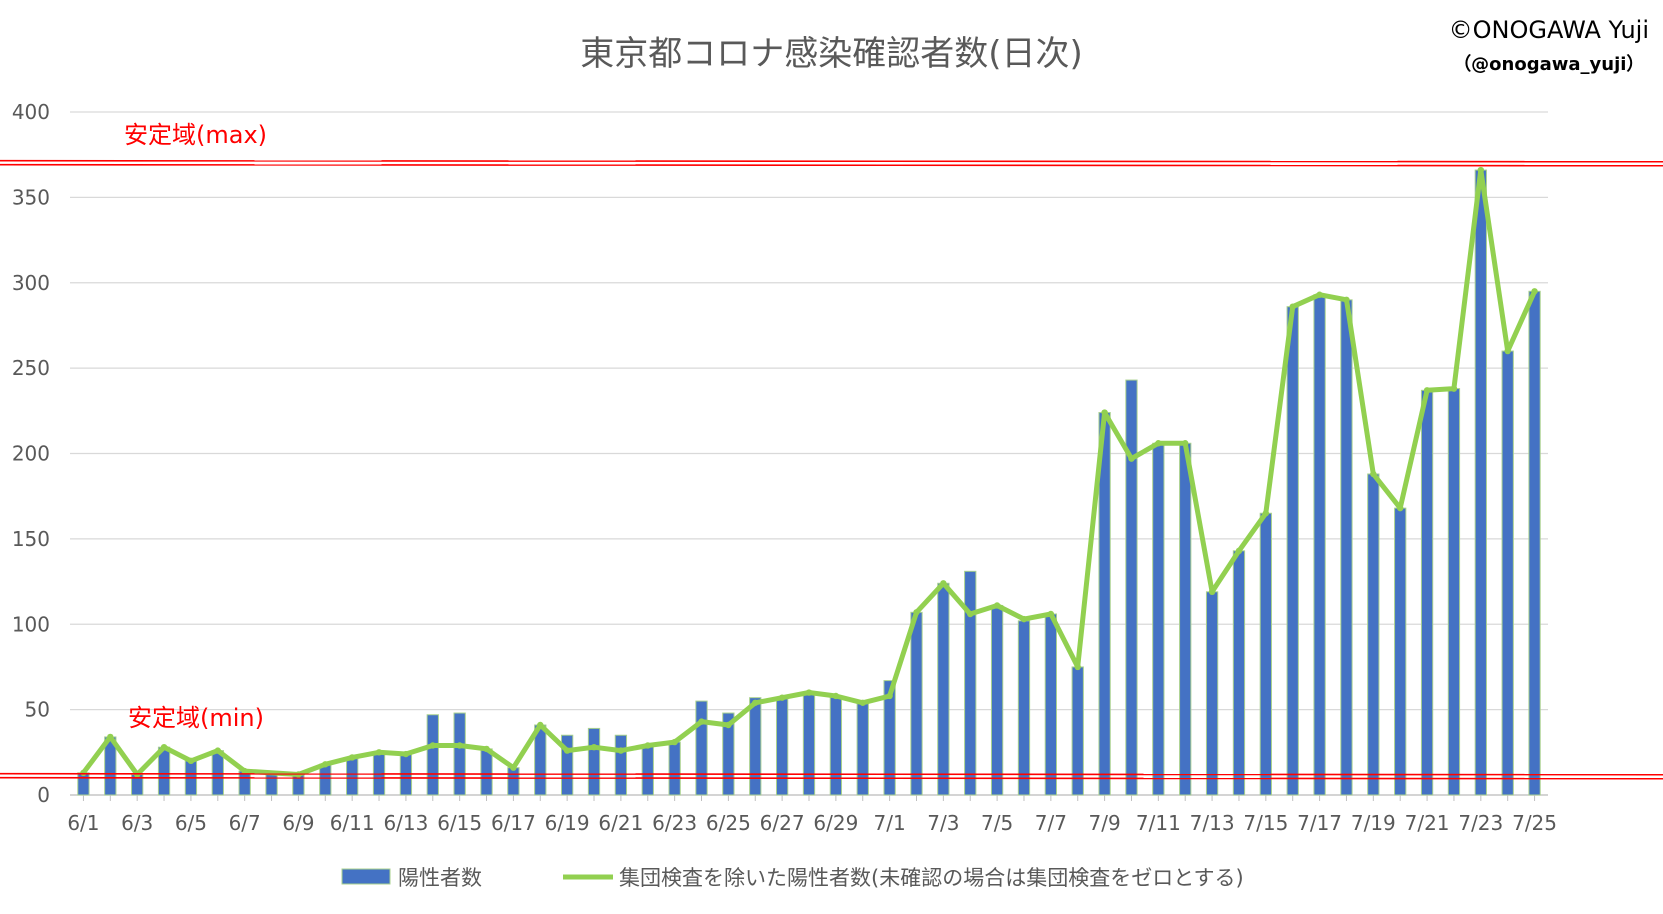 Image resolution: width=1663 pixels, height=914 pixels. I want to click on y-tick-label: 50, so click(37, 710).